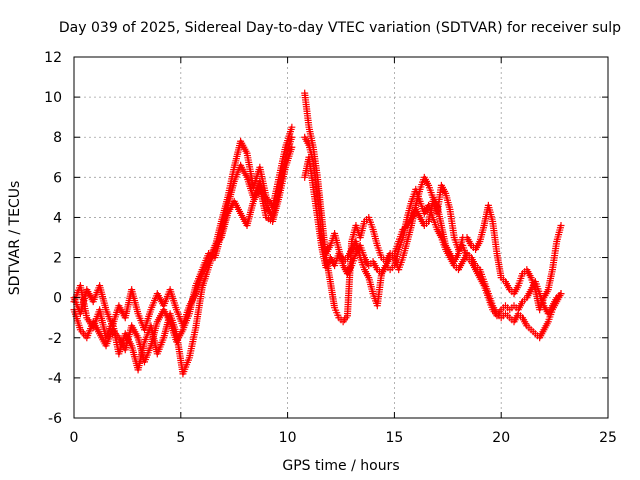 This screenshot has width=640, height=480. Describe the element at coordinates (57, 259) in the screenshot. I see `y-tick-label: 2` at that location.